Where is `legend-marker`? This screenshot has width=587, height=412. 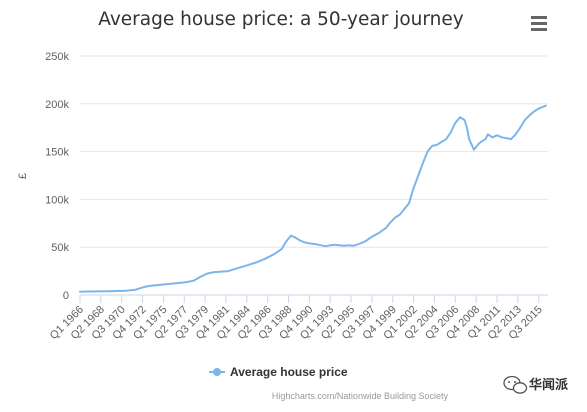
legend-marker is located at coordinates (217, 372).